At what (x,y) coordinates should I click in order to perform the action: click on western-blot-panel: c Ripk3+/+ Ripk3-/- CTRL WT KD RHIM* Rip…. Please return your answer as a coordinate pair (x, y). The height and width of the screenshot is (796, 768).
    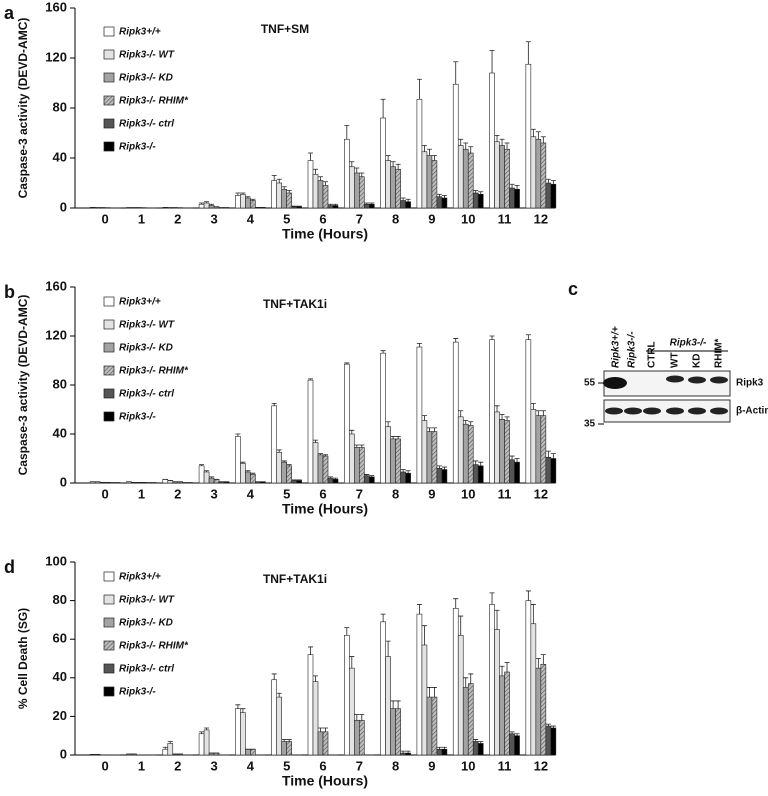
    Looking at the image, I should click on (668, 354).